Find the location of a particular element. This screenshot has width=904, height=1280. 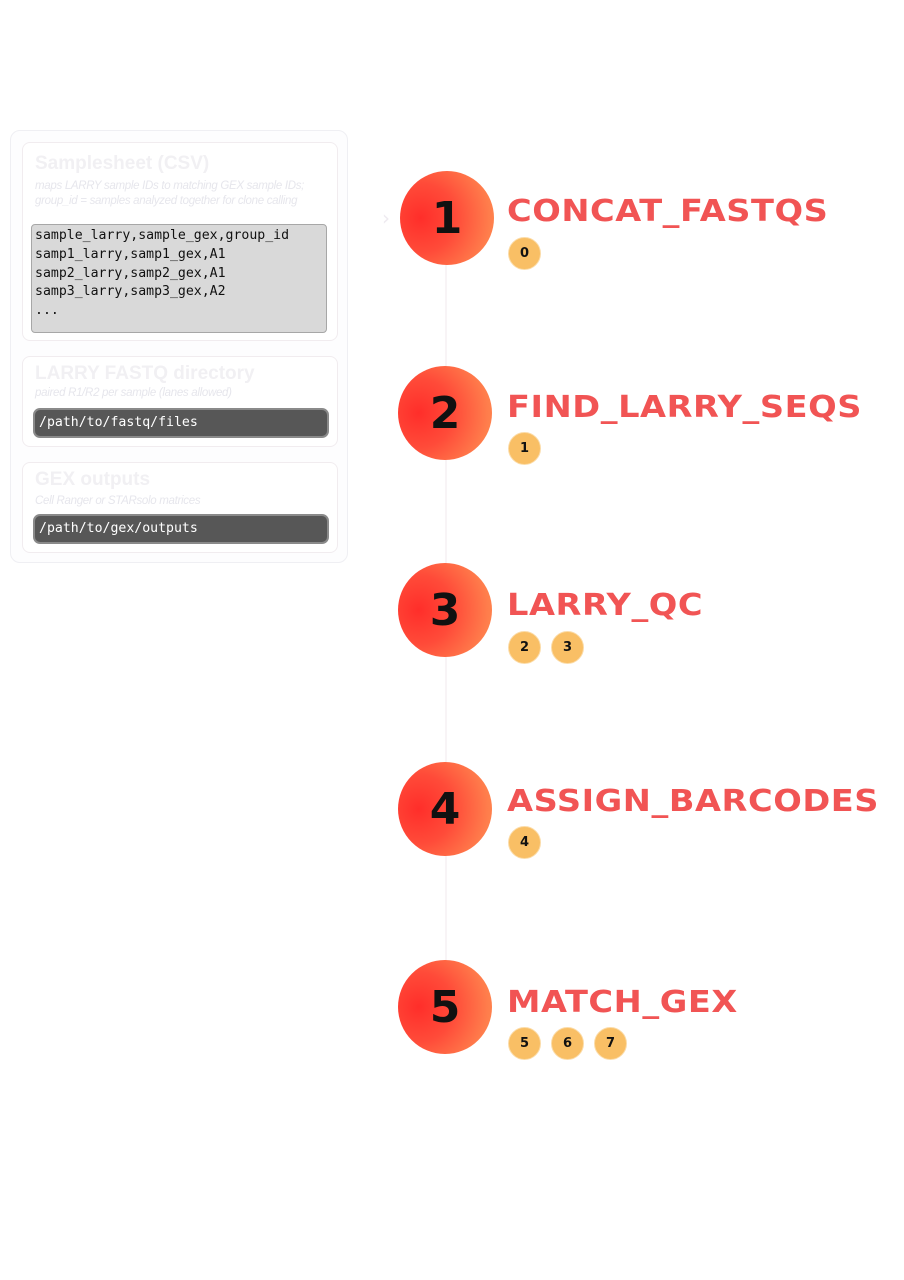

step-1-badges: 0 is located at coordinates (524, 254).